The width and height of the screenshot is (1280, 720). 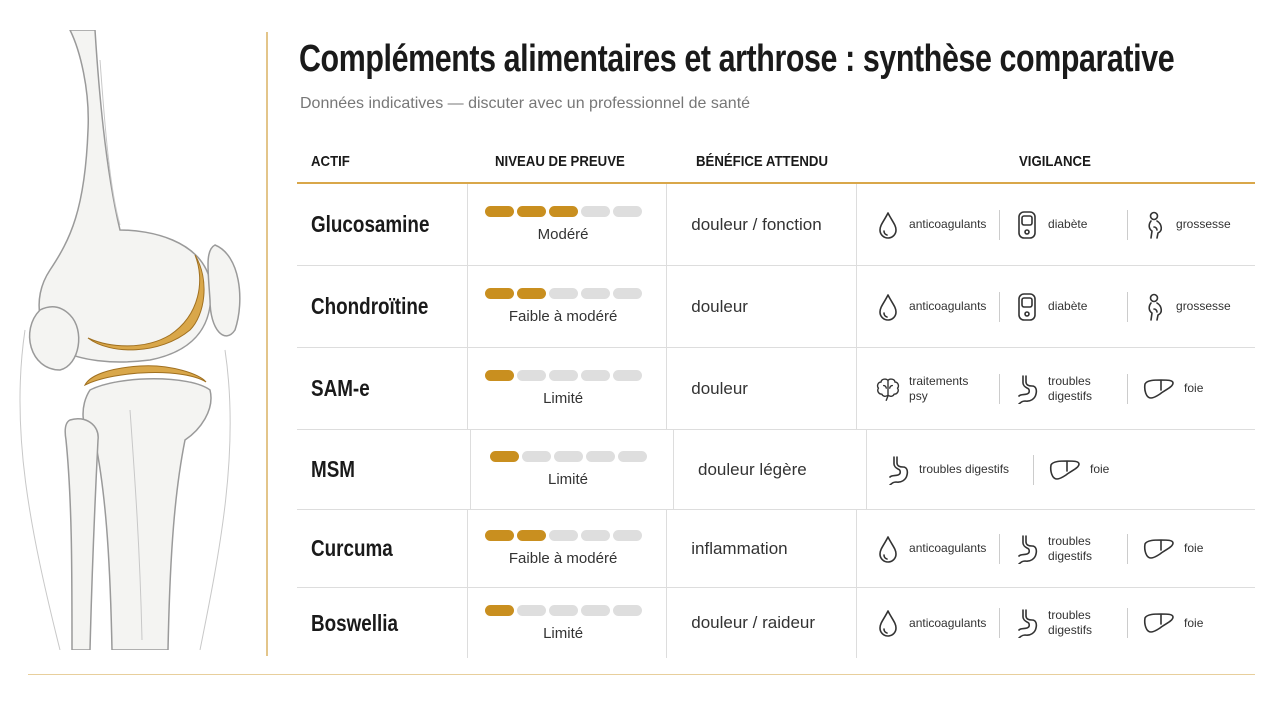 I want to click on column-header: BÉNÉFICE ATTENDU, so click(x=762, y=161).